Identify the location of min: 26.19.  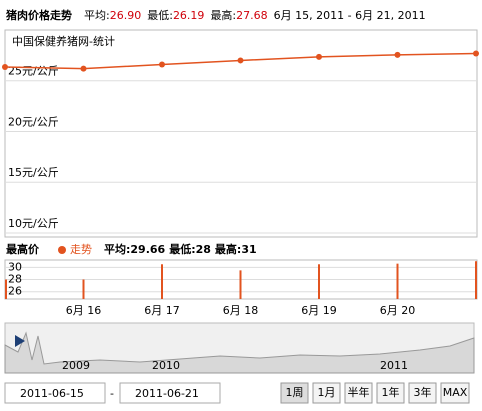
(189, 15).